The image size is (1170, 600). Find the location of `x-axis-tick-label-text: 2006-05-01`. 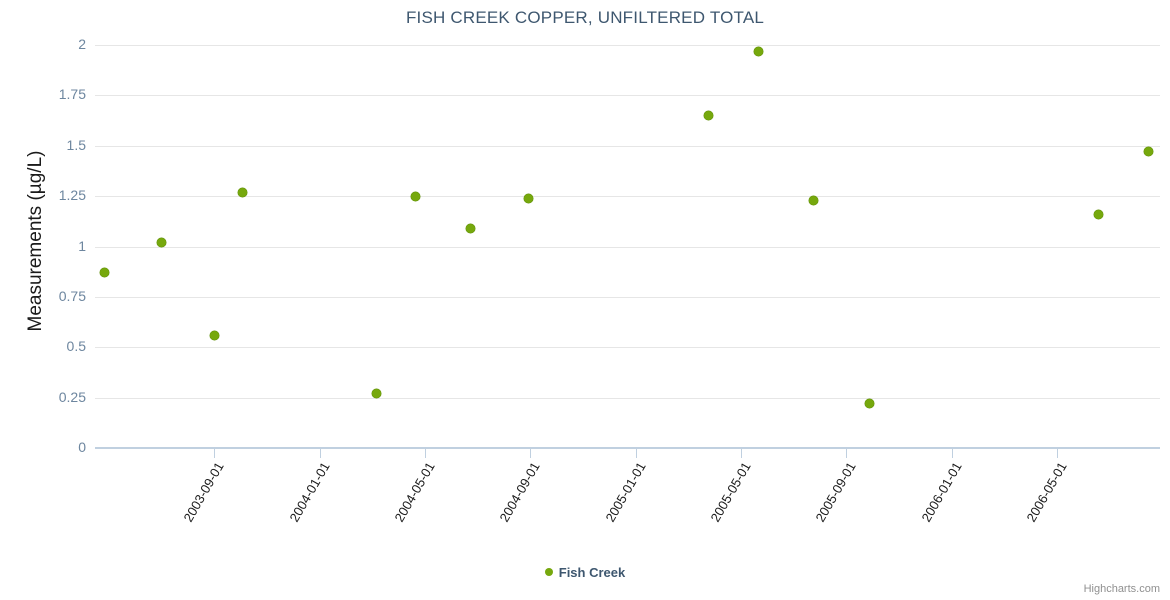

x-axis-tick-label-text: 2006-05-01 is located at coordinates (1046, 492).